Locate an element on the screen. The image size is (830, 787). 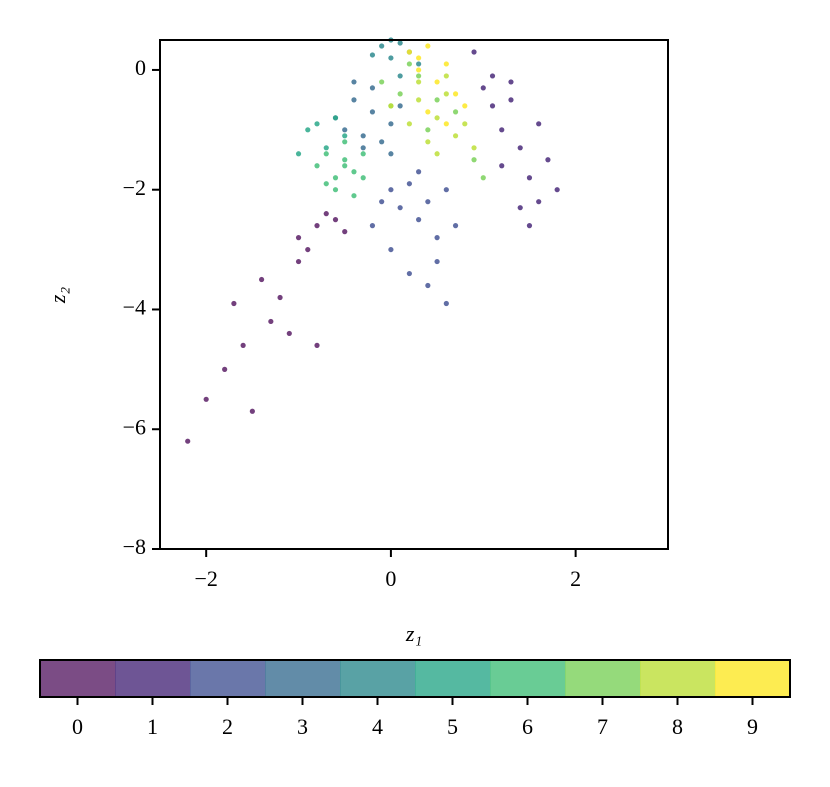
y-tick-label: 0 is located at coordinates (140, 67).